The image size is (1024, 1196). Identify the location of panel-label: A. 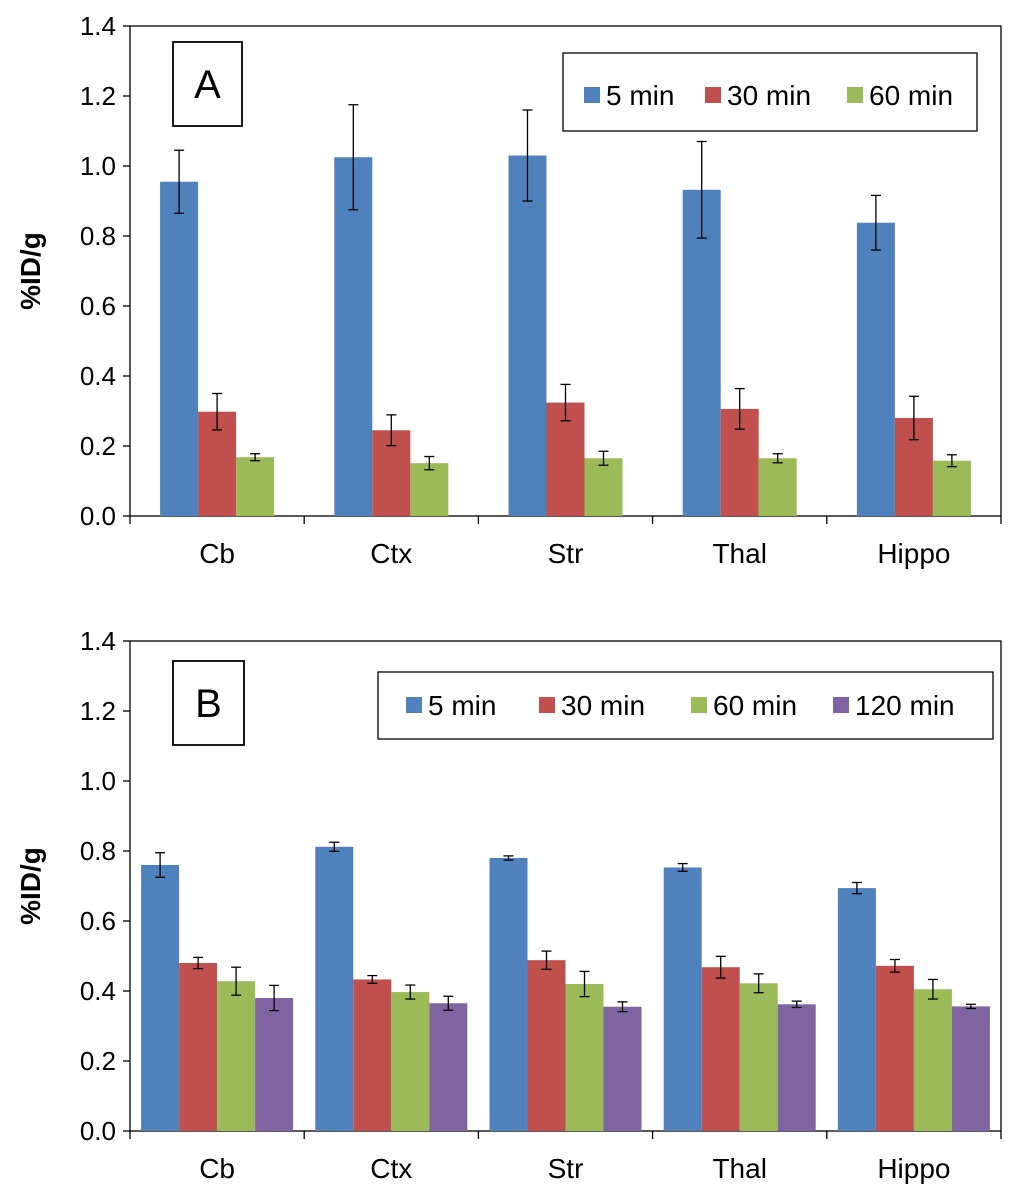
(207, 85).